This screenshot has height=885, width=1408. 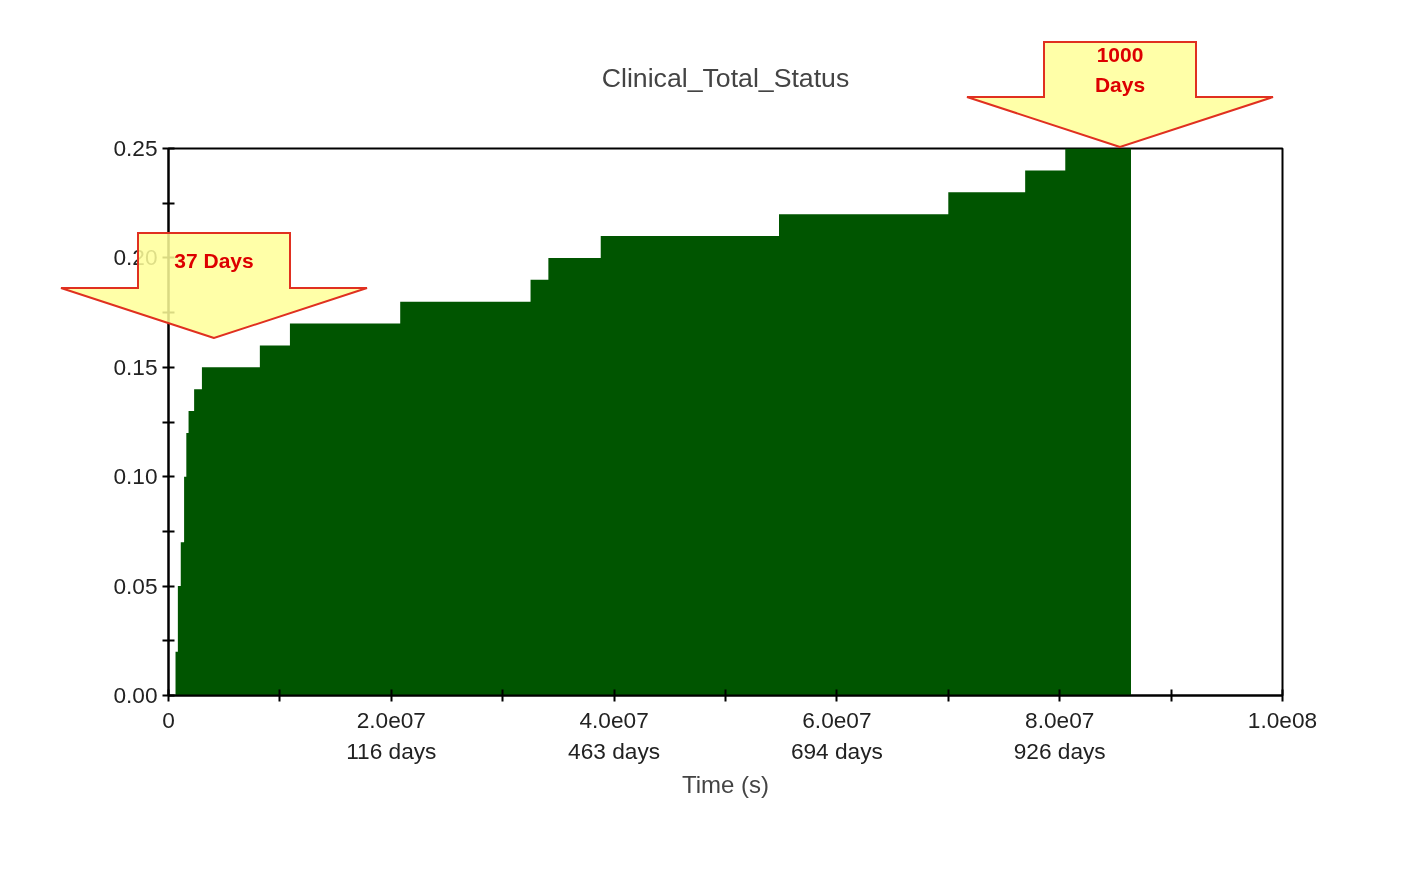 I want to click on text: 1000 Days, so click(x=1120, y=69).